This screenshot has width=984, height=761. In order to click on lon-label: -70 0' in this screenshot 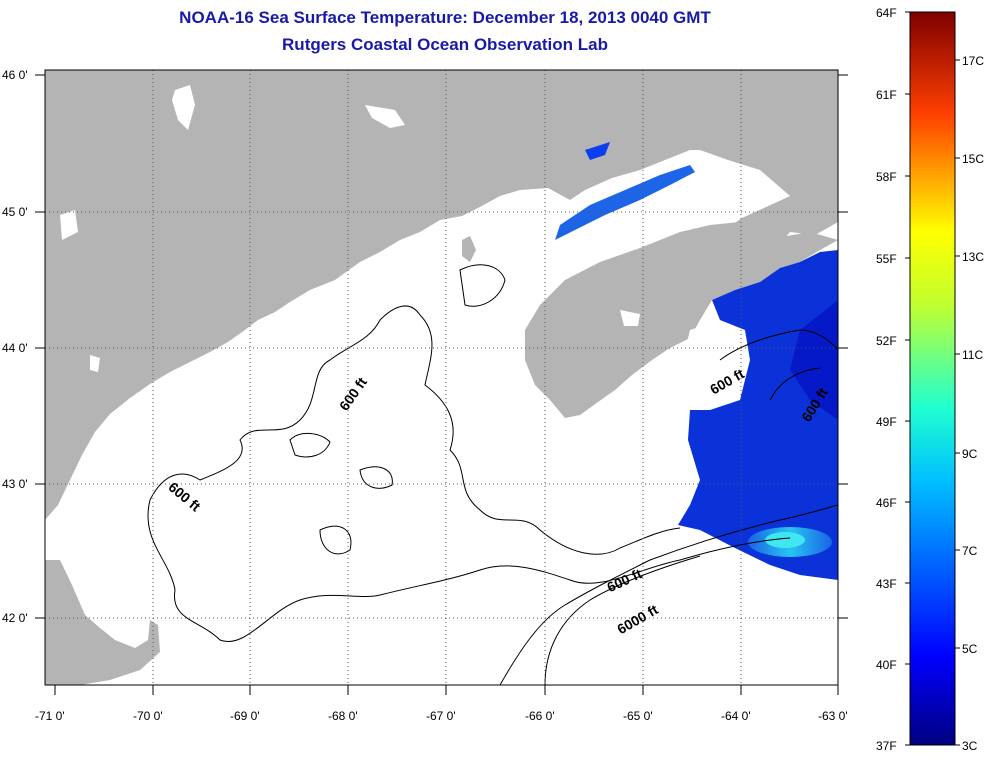, I will do `click(148, 716)`.